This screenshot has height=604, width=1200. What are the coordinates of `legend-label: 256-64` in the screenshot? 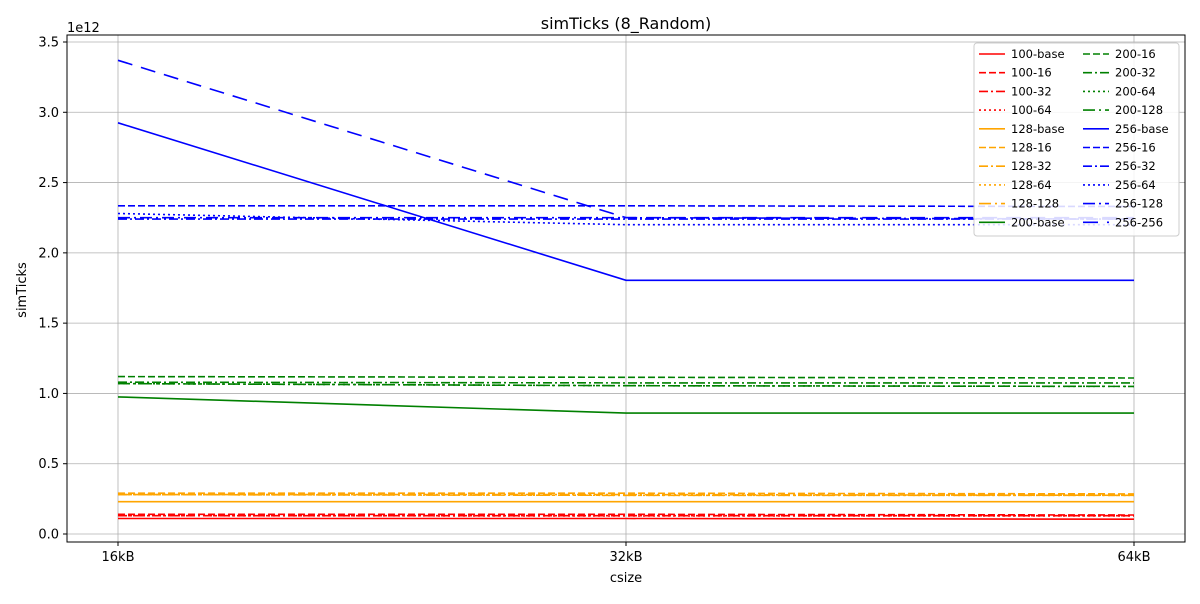 It's located at (1135, 185).